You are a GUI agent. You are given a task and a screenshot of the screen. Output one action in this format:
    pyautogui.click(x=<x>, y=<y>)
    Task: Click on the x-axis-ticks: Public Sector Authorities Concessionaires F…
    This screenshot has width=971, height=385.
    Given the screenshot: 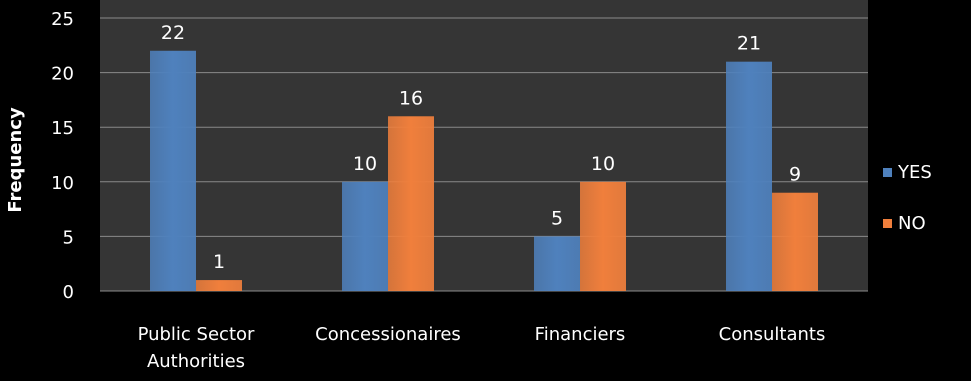 What is the action you would take?
    pyautogui.click(x=482, y=348)
    